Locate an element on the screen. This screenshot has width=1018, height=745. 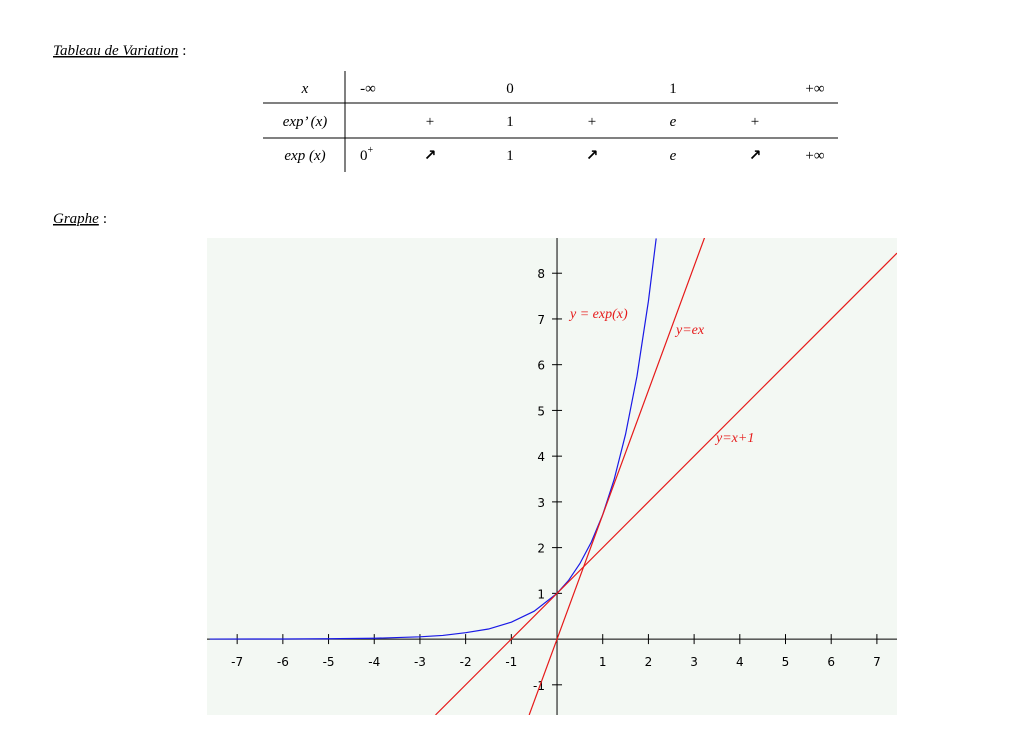
heading-label: Tableau de Variation is located at coordinates (115, 51).